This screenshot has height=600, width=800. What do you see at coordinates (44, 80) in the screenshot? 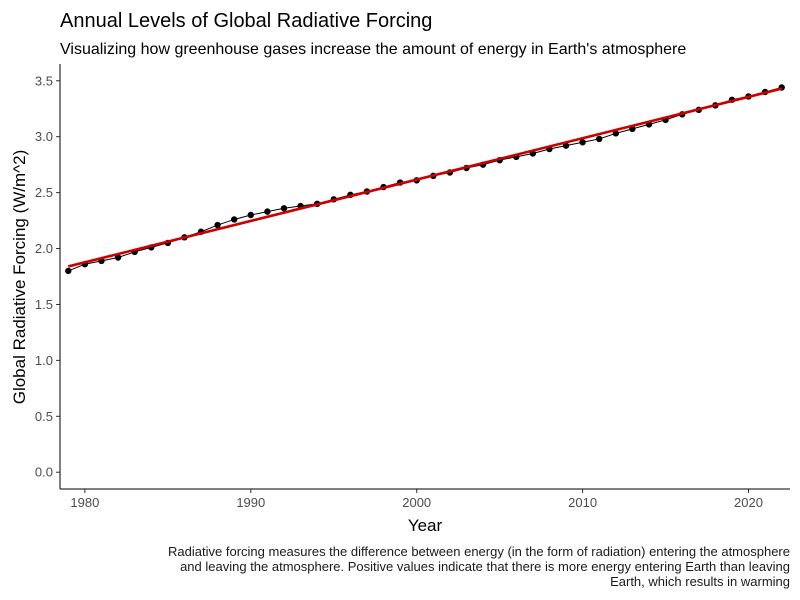
I see `y-tick-label: 3.5` at bounding box center [44, 80].